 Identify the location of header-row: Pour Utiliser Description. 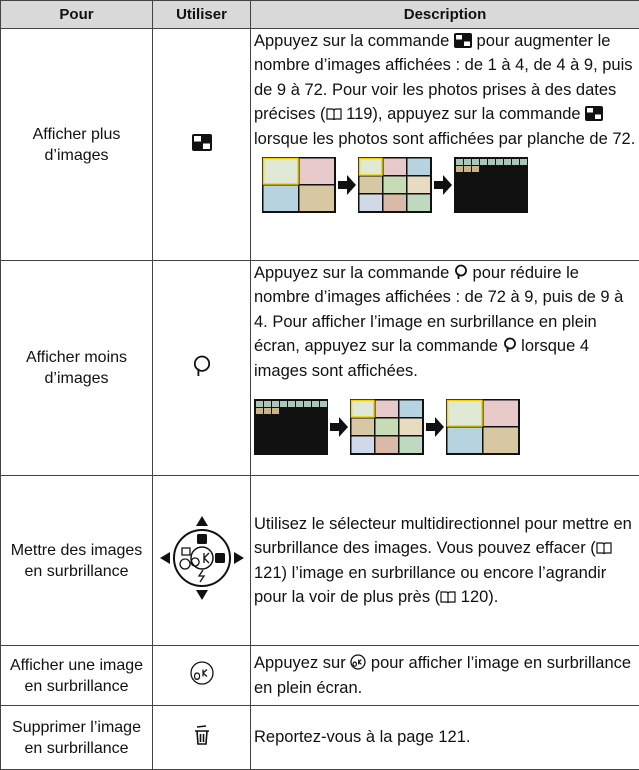
(319, 14).